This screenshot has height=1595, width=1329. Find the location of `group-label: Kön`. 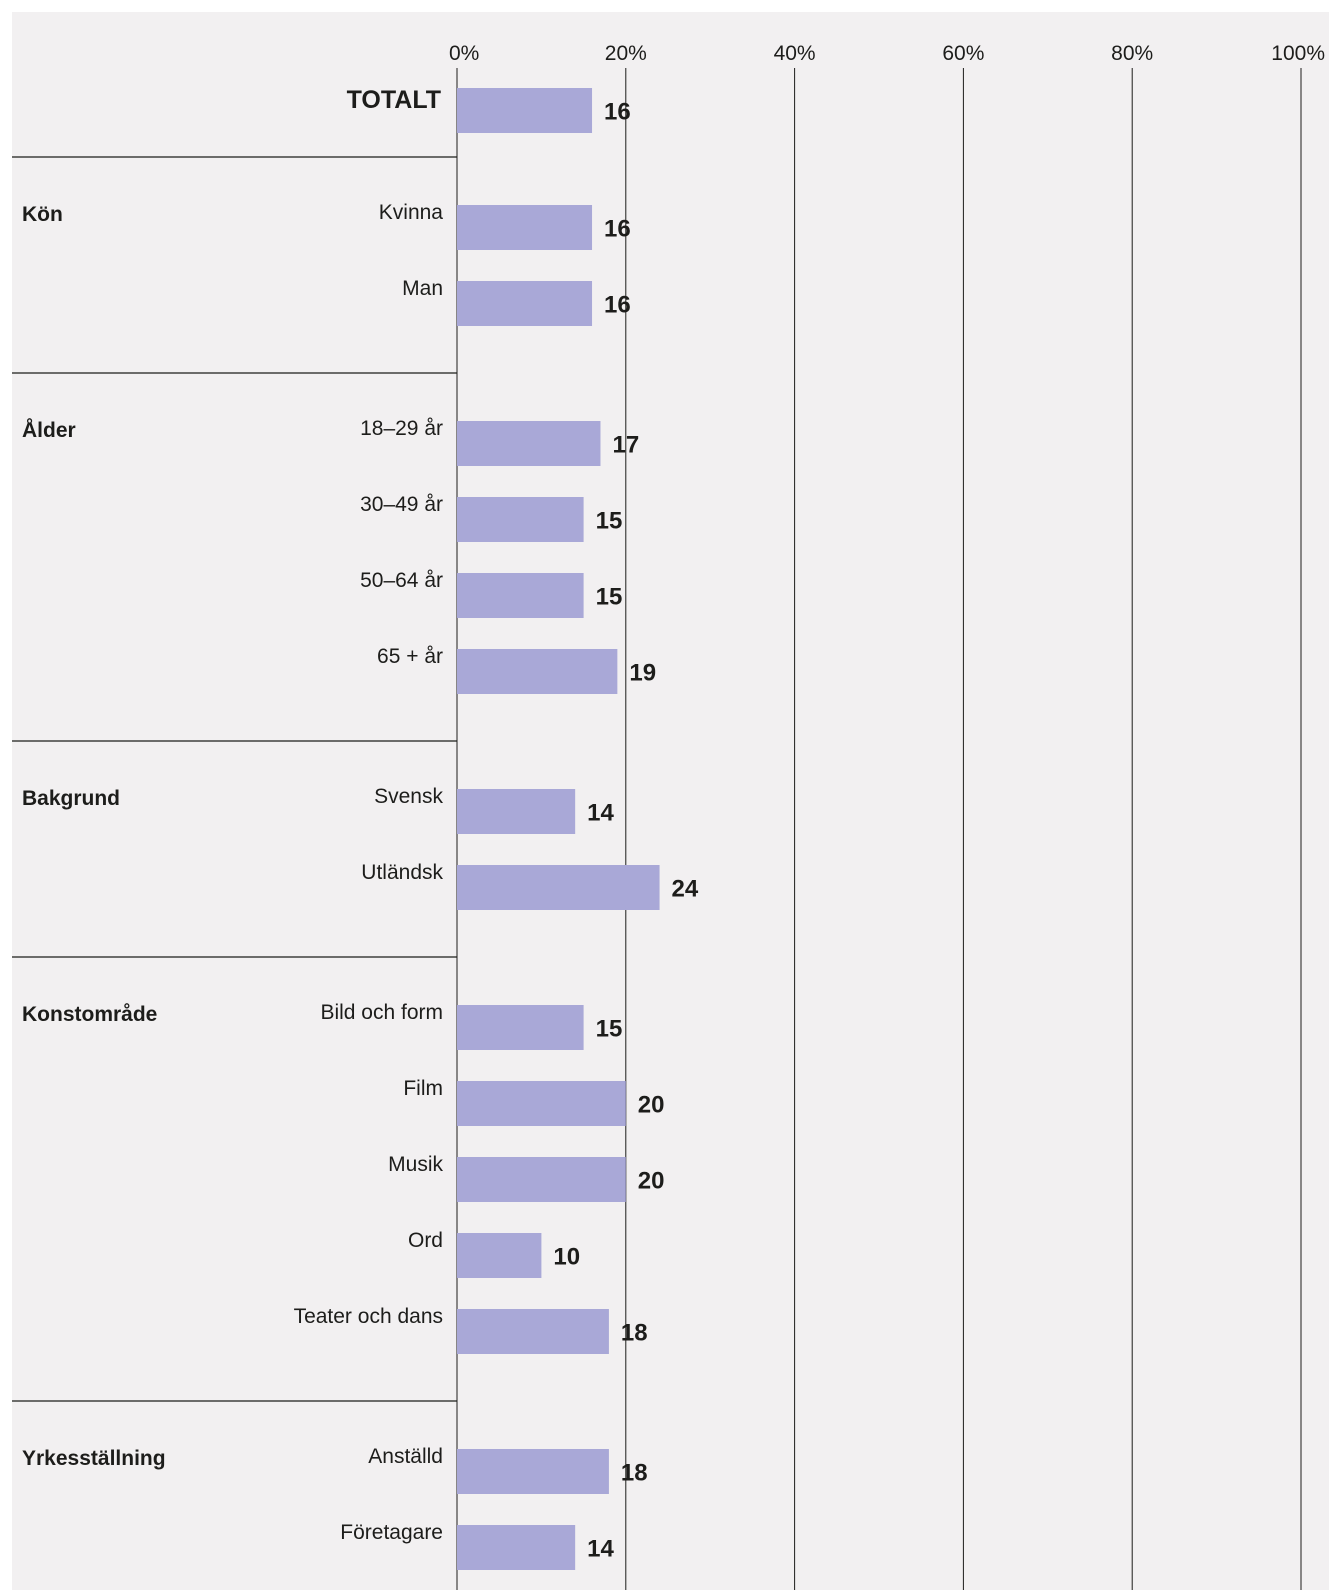

group-label: Kön is located at coordinates (42, 214).